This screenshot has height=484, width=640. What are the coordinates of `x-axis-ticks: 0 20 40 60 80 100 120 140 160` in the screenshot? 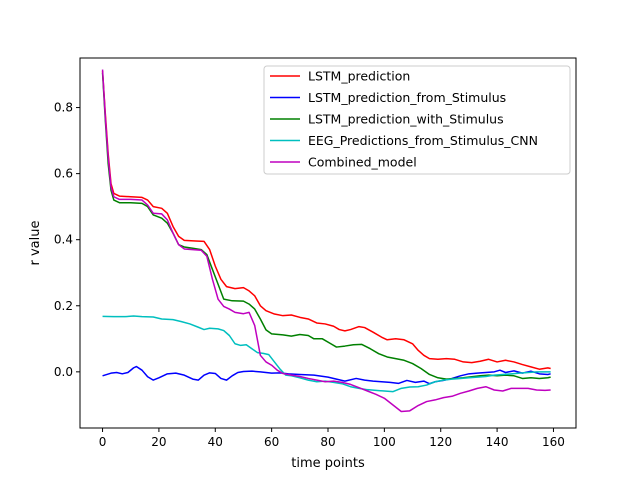 It's located at (332, 438).